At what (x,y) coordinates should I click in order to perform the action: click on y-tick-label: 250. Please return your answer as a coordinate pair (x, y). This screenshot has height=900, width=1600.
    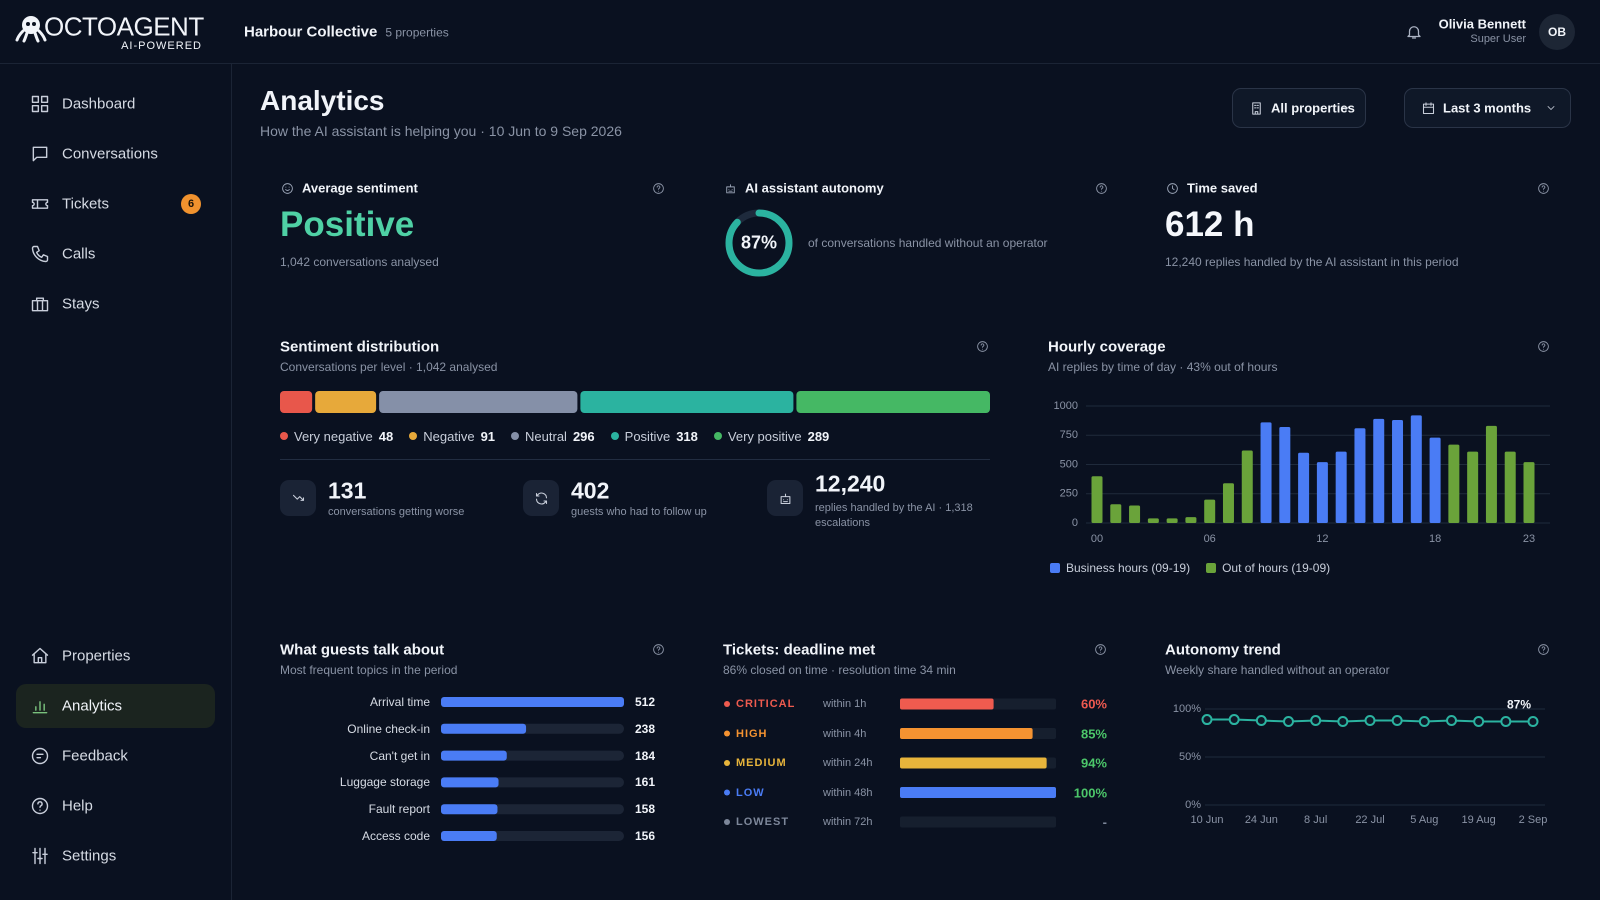
    Looking at the image, I should click on (1069, 494).